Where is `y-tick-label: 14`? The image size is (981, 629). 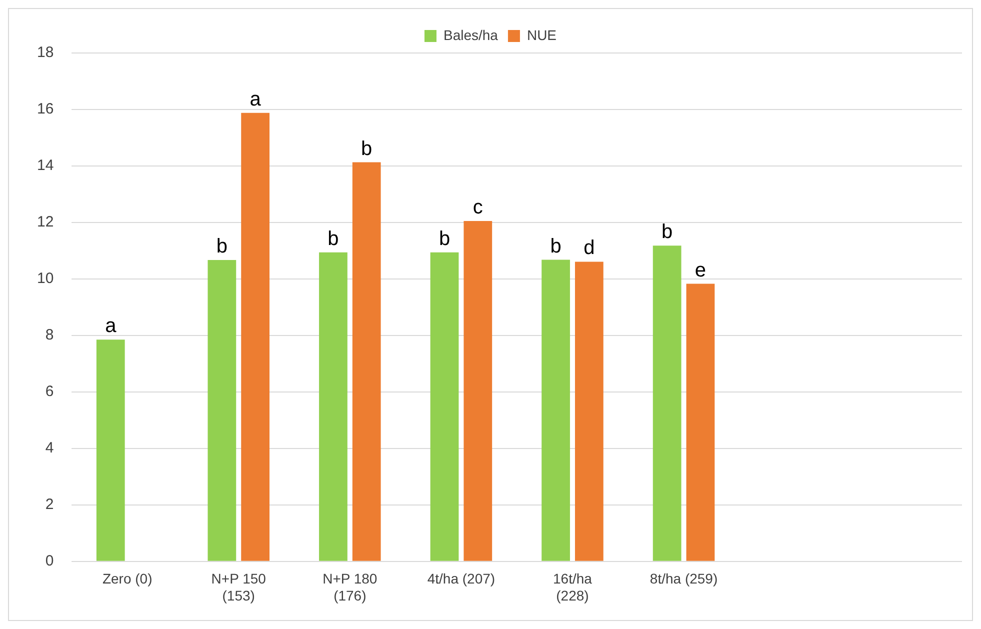 y-tick-label: 14 is located at coordinates (45, 165).